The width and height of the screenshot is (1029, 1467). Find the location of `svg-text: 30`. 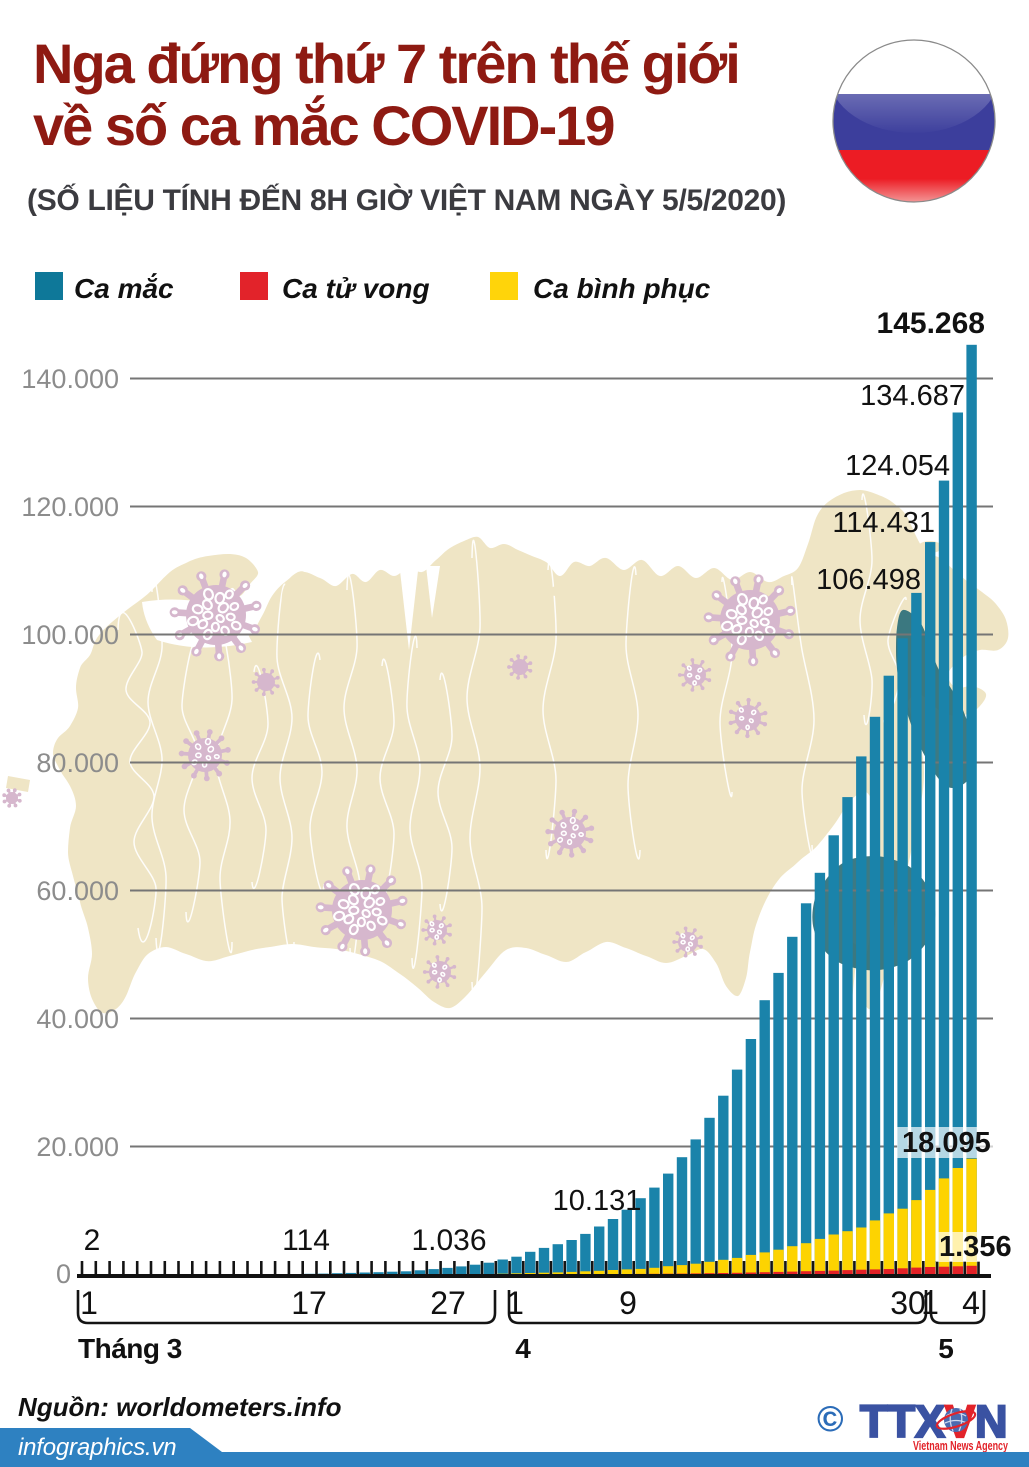

svg-text: 30 is located at coordinates (908, 1303).